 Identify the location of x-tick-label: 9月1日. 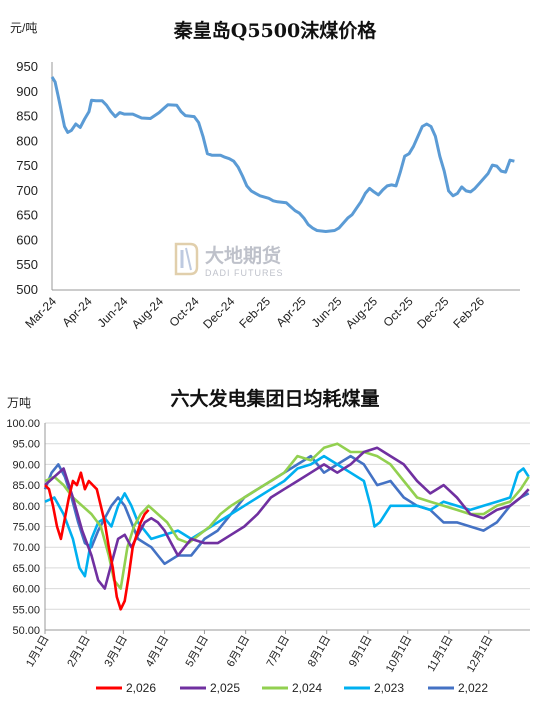
(361, 652).